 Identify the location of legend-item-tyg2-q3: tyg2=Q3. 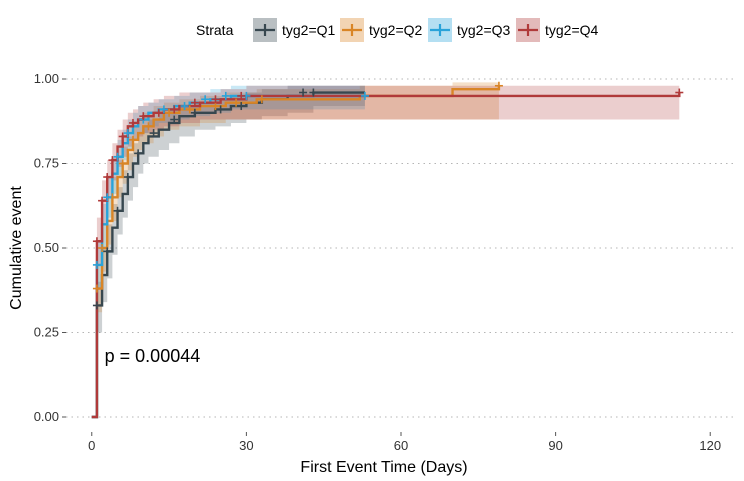
(469, 30).